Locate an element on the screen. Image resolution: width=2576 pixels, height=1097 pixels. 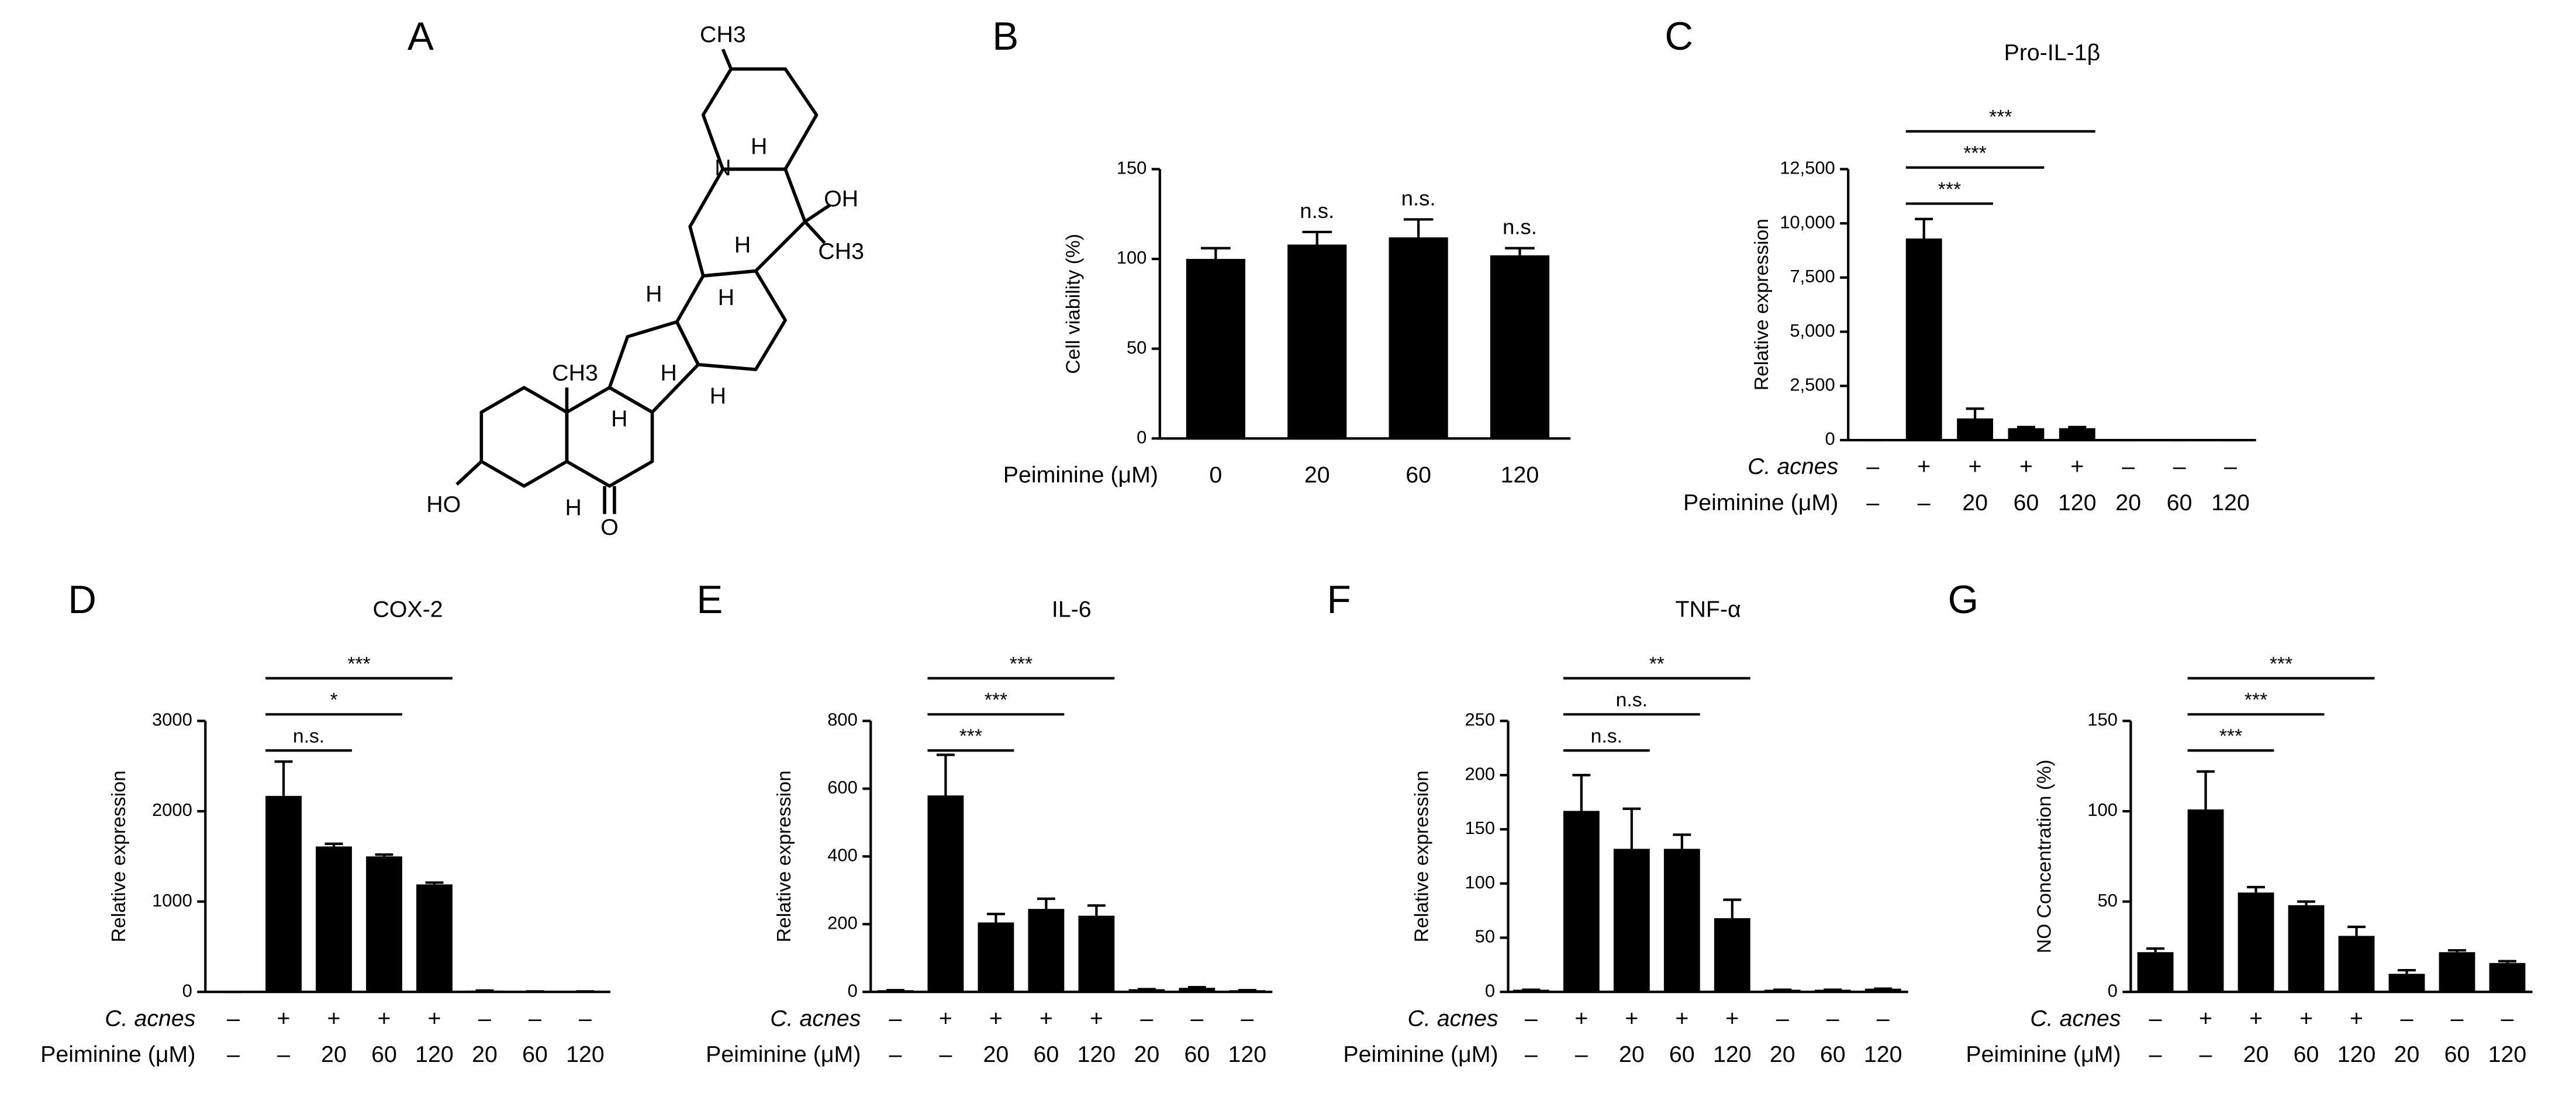
y-tick-label: 12,500 is located at coordinates (1807, 168).